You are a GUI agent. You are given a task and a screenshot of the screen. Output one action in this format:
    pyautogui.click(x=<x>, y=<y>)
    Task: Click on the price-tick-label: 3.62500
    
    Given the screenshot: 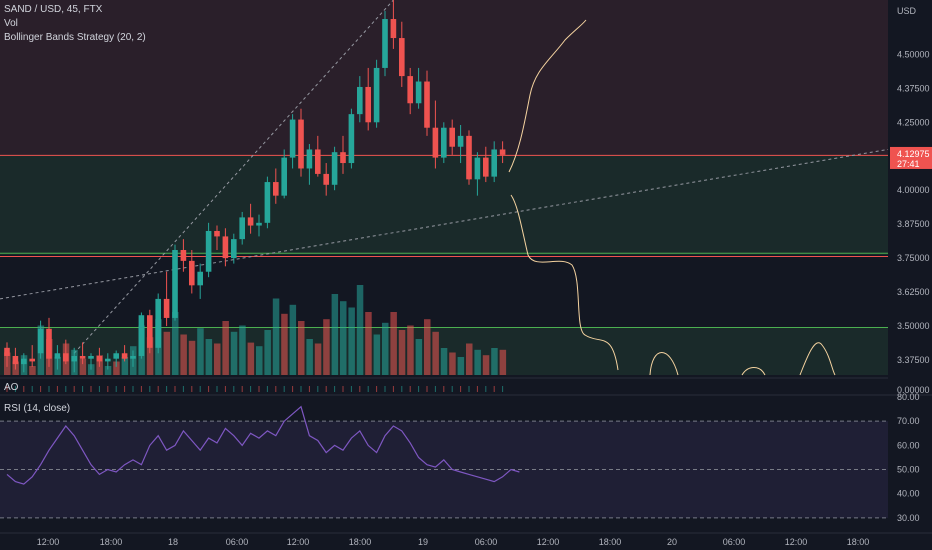 What is the action you would take?
    pyautogui.click(x=913, y=292)
    